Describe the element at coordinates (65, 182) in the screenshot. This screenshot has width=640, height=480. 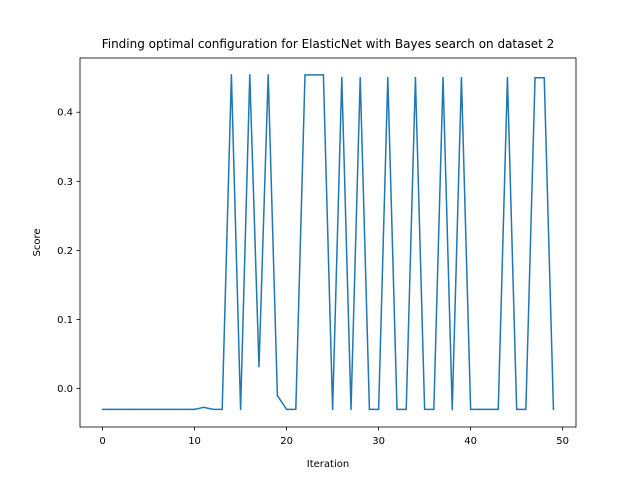
I see `y-tick-label-3: 0.3` at that location.